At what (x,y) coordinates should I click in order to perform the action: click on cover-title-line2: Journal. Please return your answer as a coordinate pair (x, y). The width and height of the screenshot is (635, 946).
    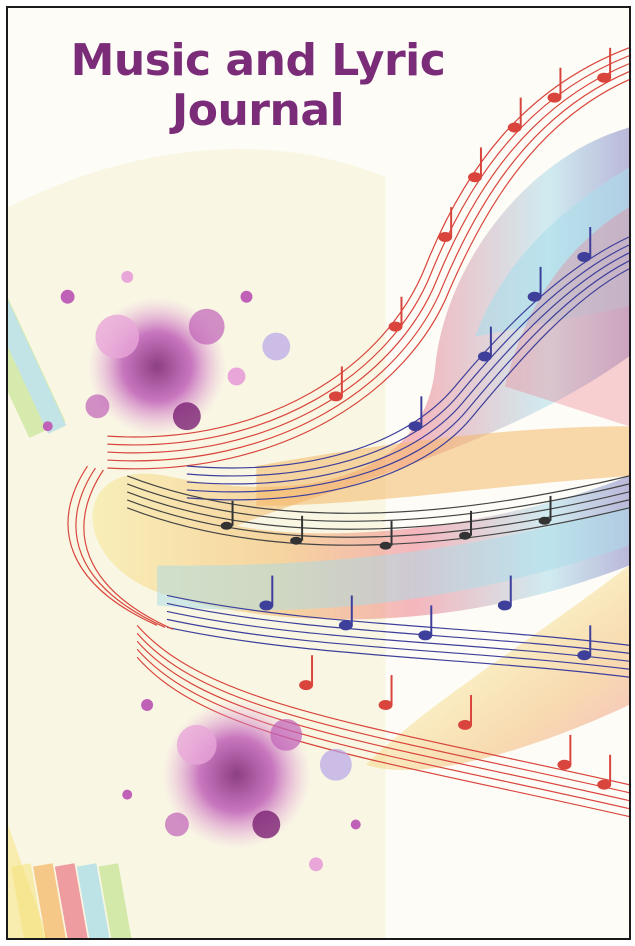
    Looking at the image, I should click on (258, 110).